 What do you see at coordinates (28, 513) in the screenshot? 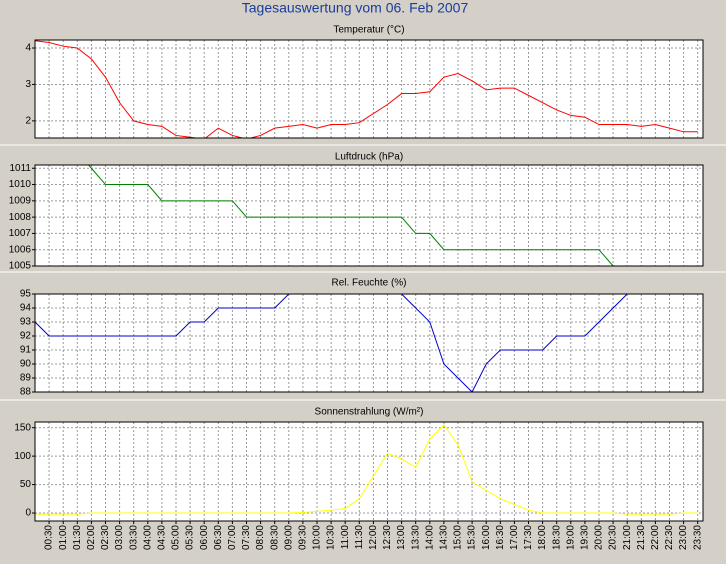
I see `y-tick-label: 0` at bounding box center [28, 513].